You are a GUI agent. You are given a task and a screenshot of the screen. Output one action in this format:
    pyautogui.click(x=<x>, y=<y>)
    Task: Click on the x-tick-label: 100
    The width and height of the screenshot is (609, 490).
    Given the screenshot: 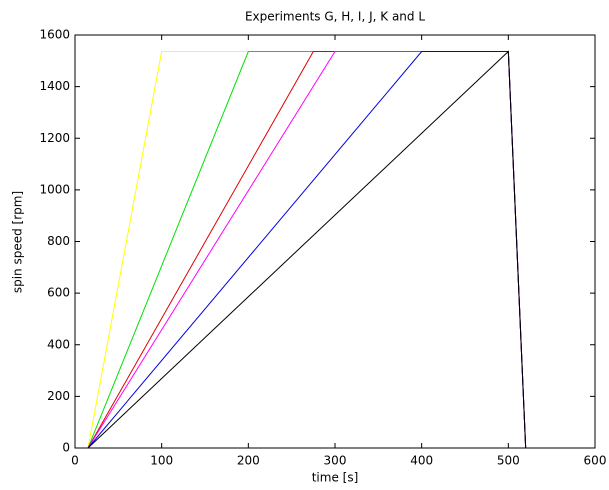 What is the action you would take?
    pyautogui.click(x=161, y=461)
    